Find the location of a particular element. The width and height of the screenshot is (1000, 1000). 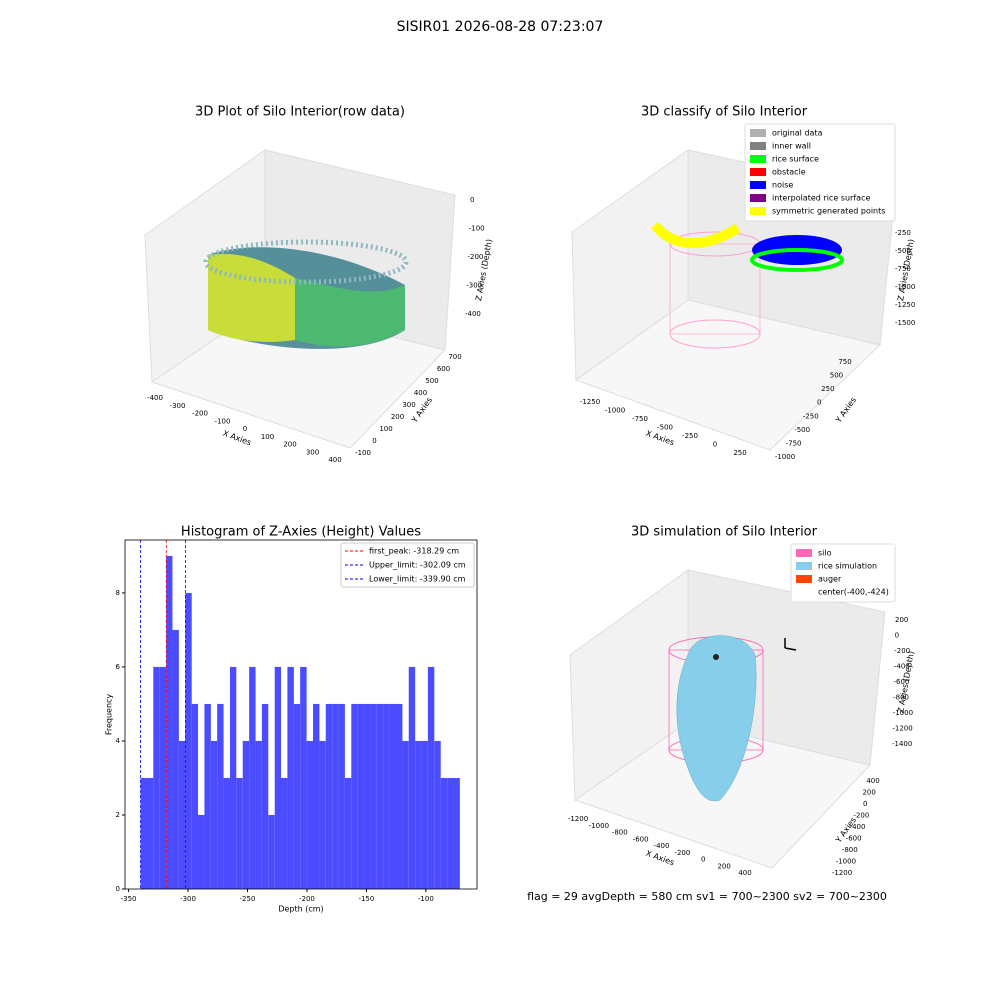

x-tick-label: -250 is located at coordinates (690, 436).